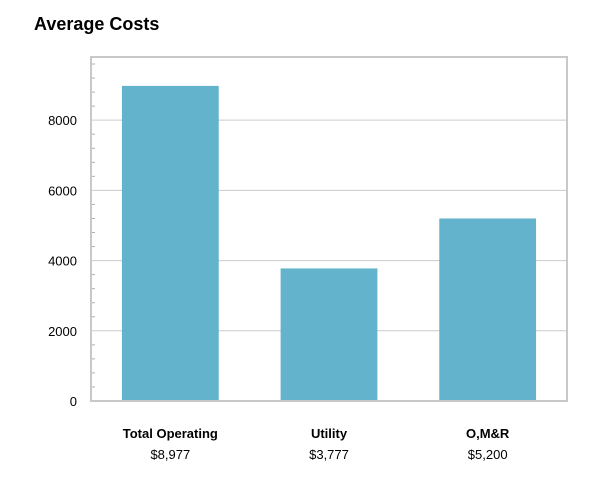  I want to click on y-tick-label: 2000, so click(62, 331).